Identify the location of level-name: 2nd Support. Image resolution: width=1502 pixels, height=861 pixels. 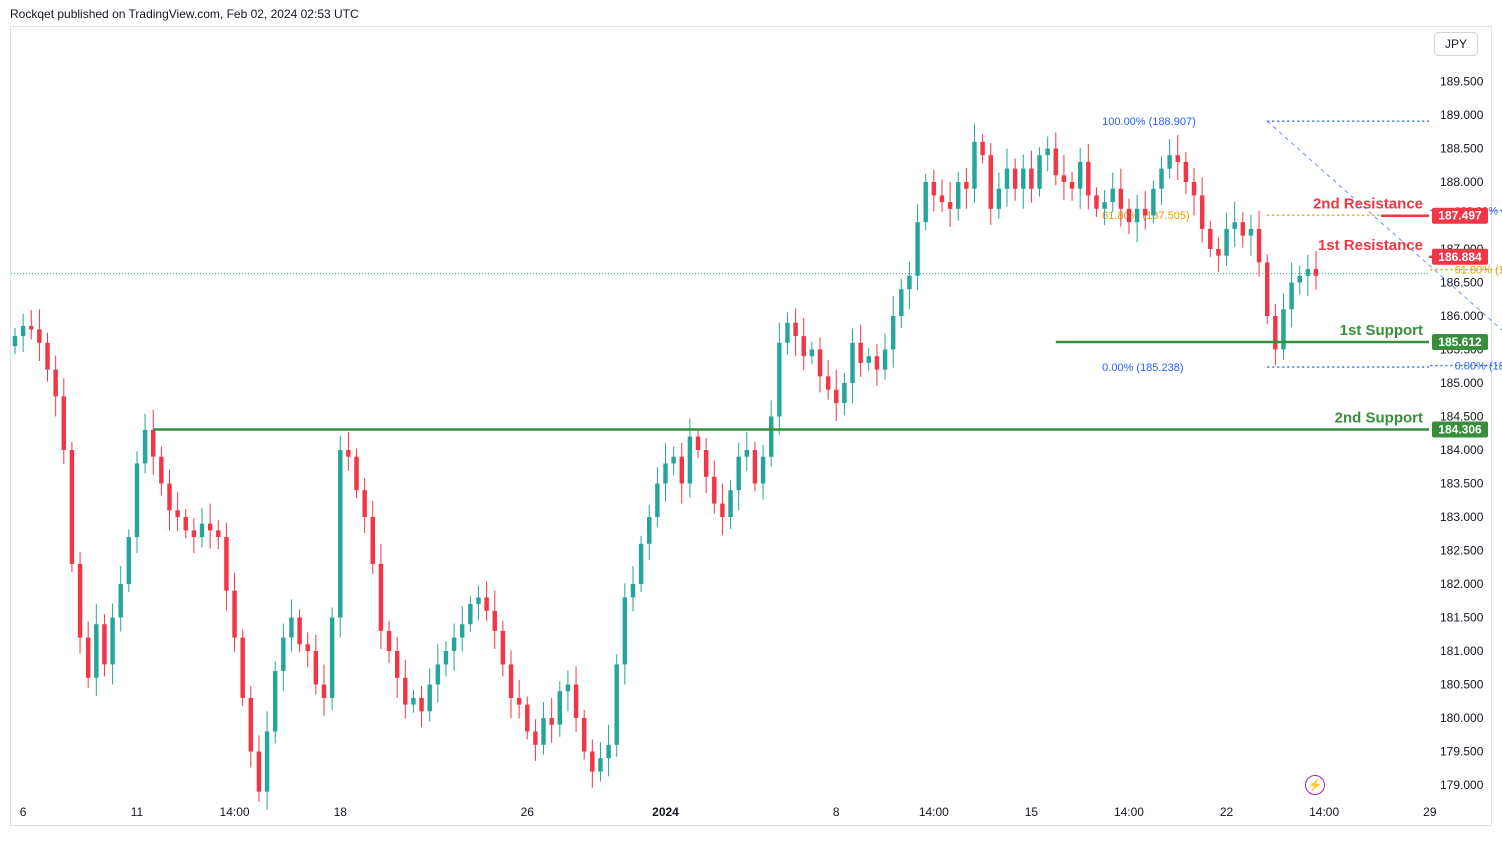
(1379, 417).